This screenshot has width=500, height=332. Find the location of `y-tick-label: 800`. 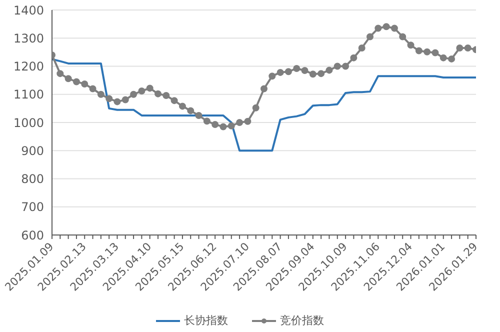

y-tick-label: 800 is located at coordinates (32, 179).